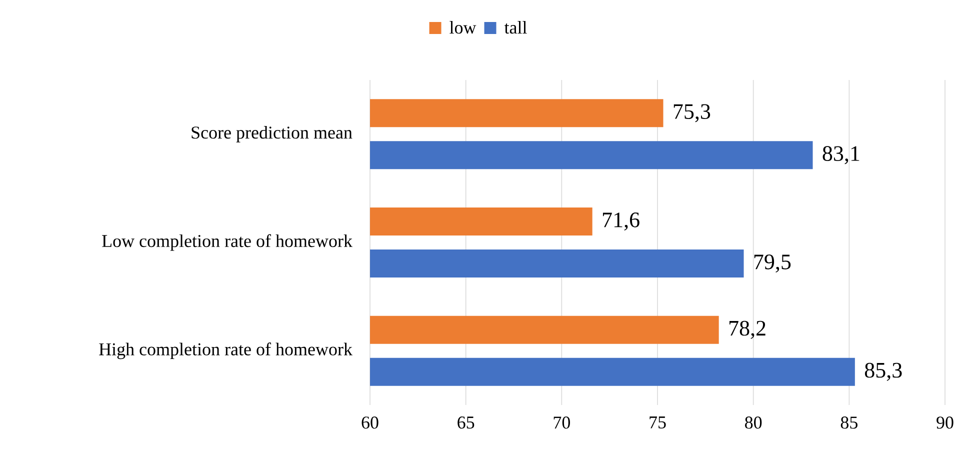  Describe the element at coordinates (466, 422) in the screenshot. I see `x-tick-label: 65` at that location.